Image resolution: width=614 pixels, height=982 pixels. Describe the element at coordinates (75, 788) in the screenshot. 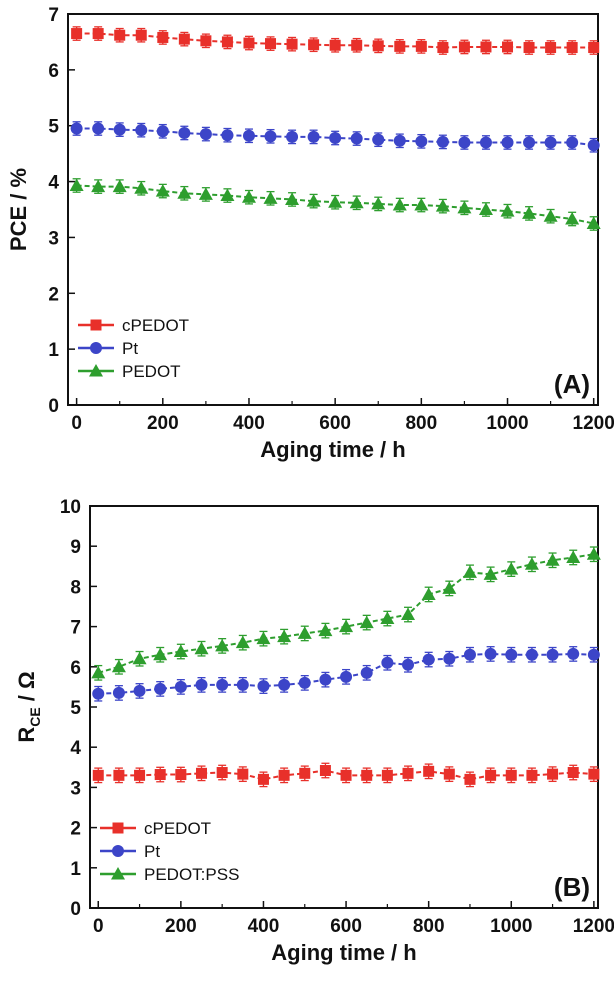

I see `y-tick-label: 3` at that location.